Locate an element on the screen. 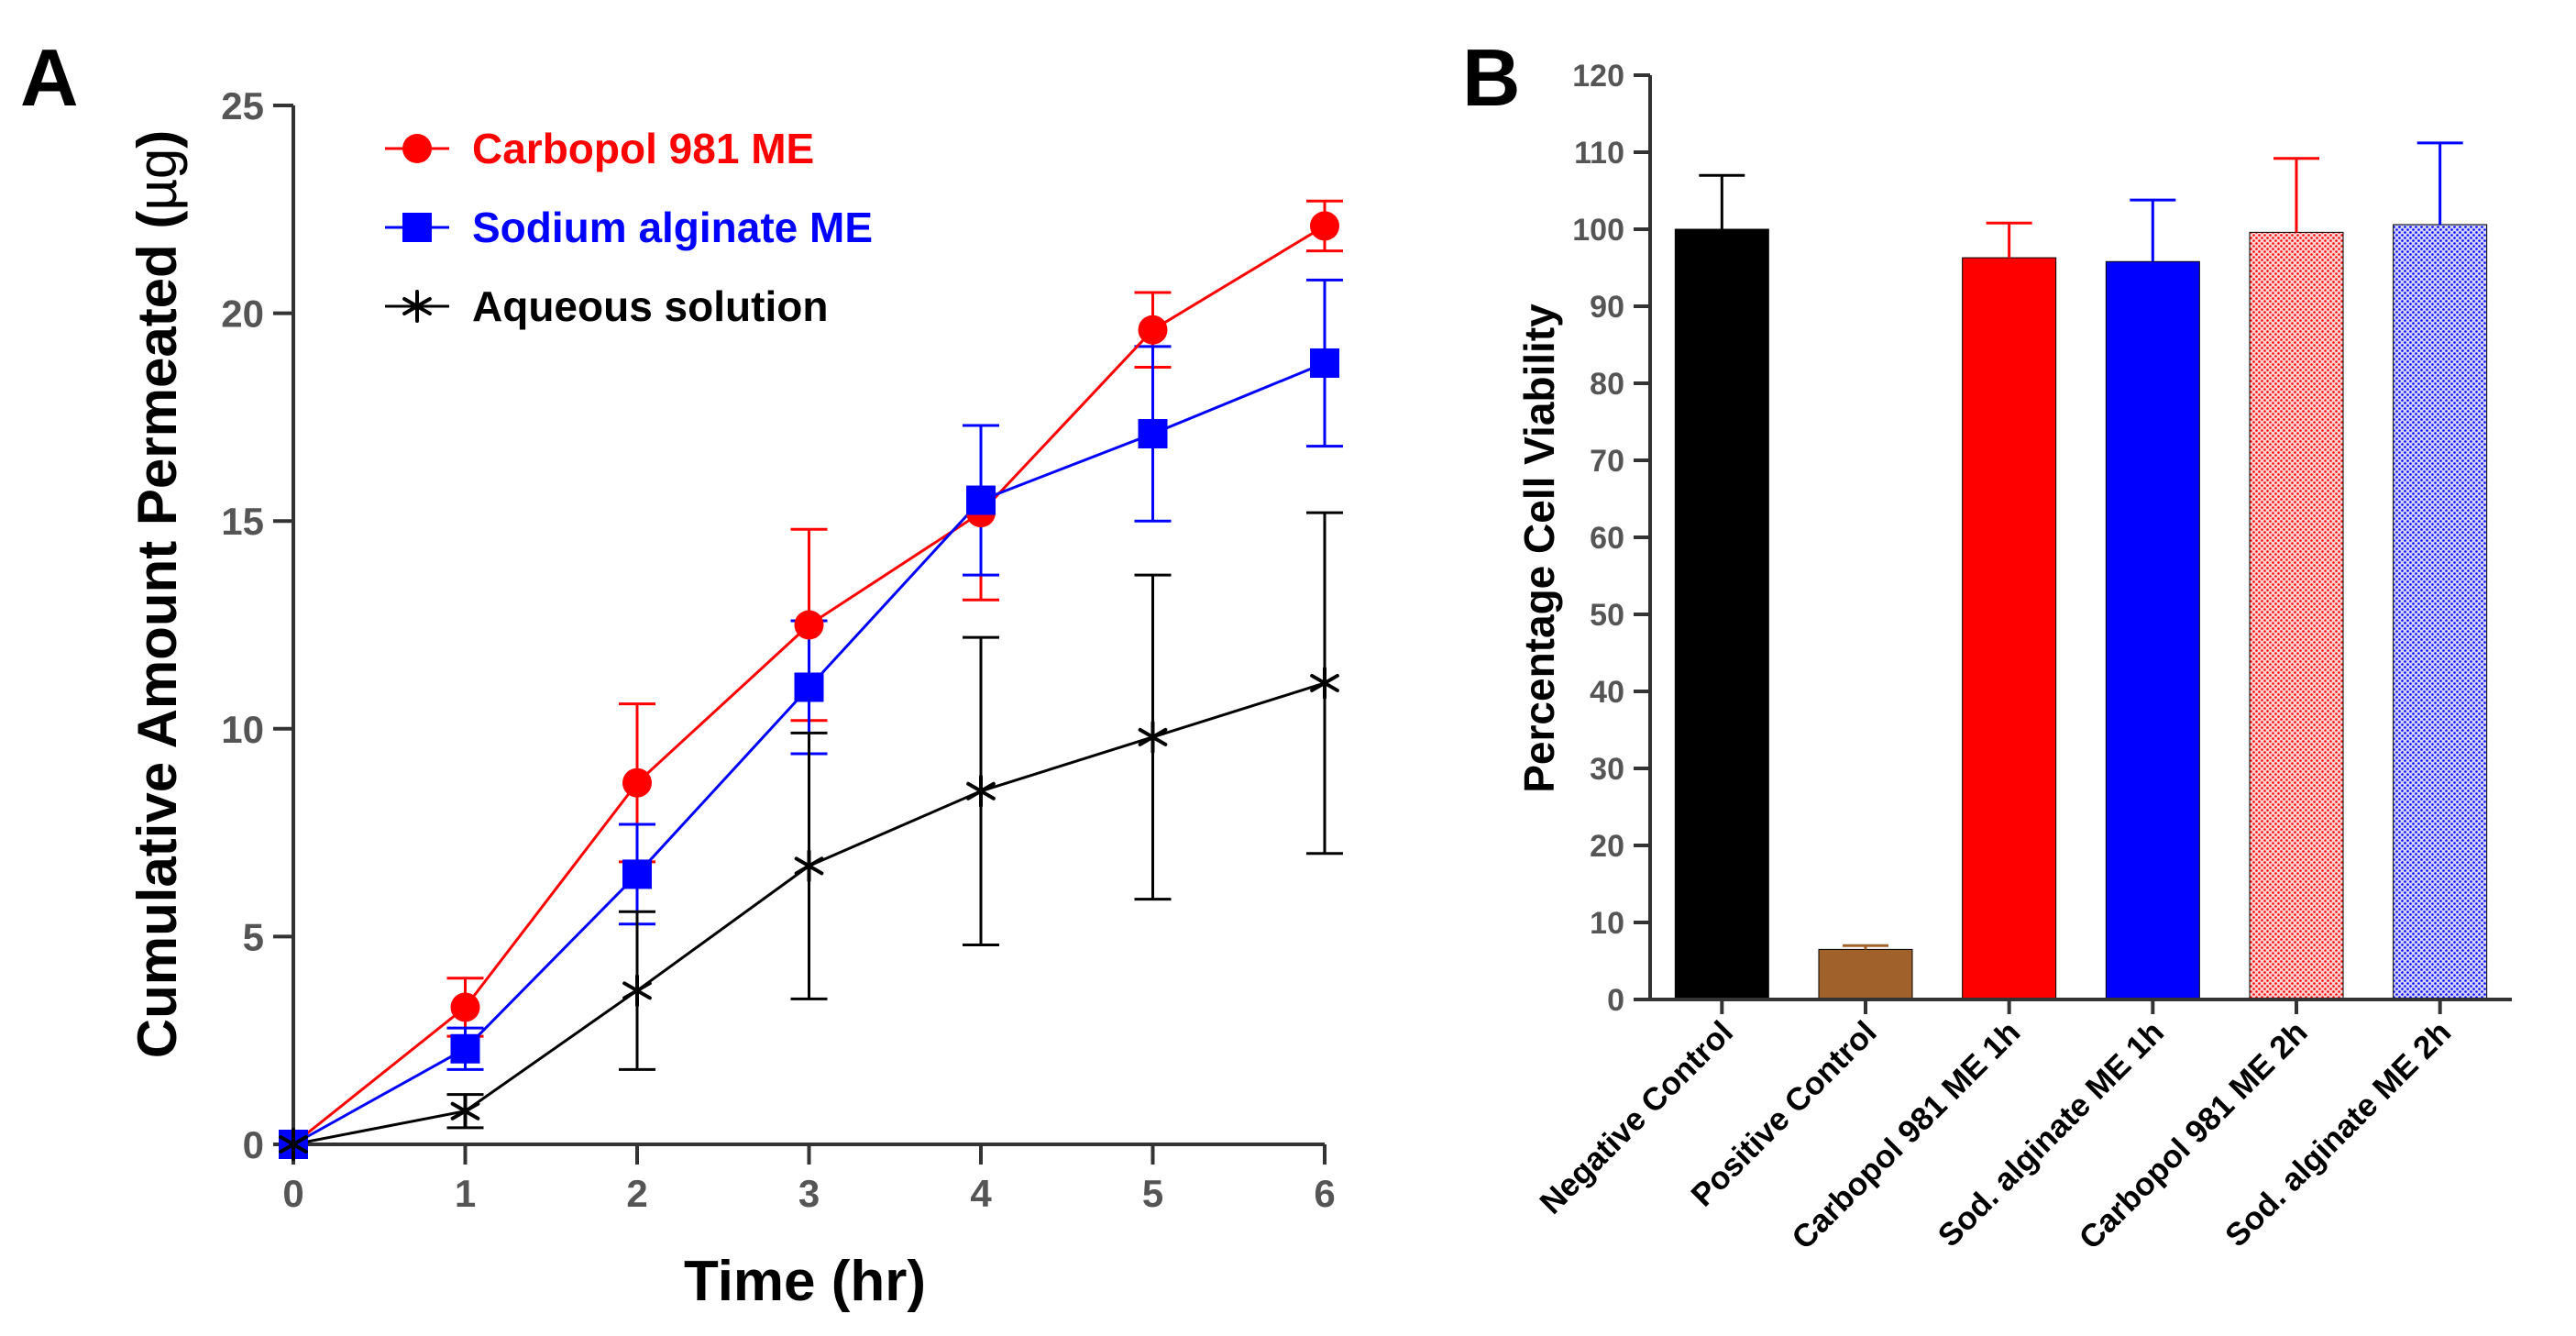  chart-a-y-tick-label: 10 is located at coordinates (242, 729).